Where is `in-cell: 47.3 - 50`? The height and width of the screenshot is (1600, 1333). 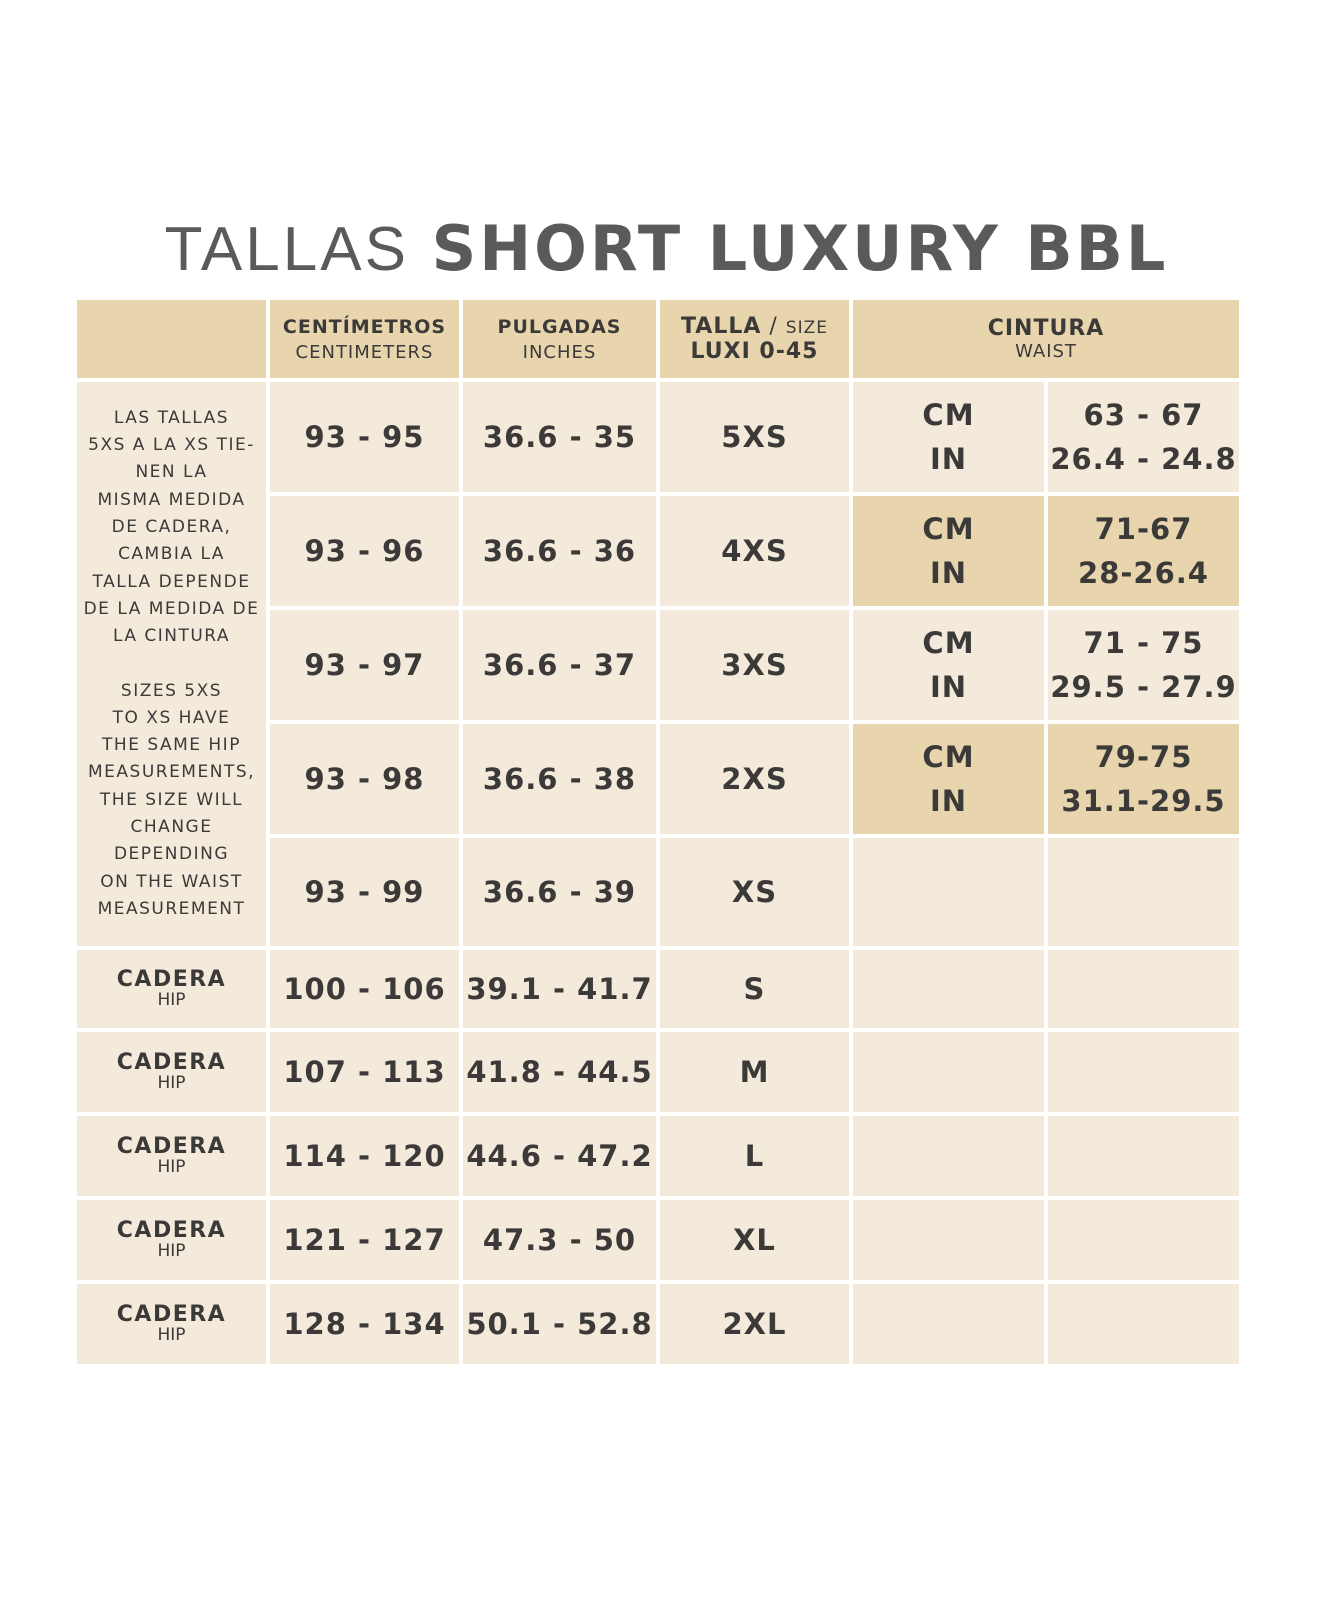 in-cell: 47.3 - 50 is located at coordinates (559, 1240).